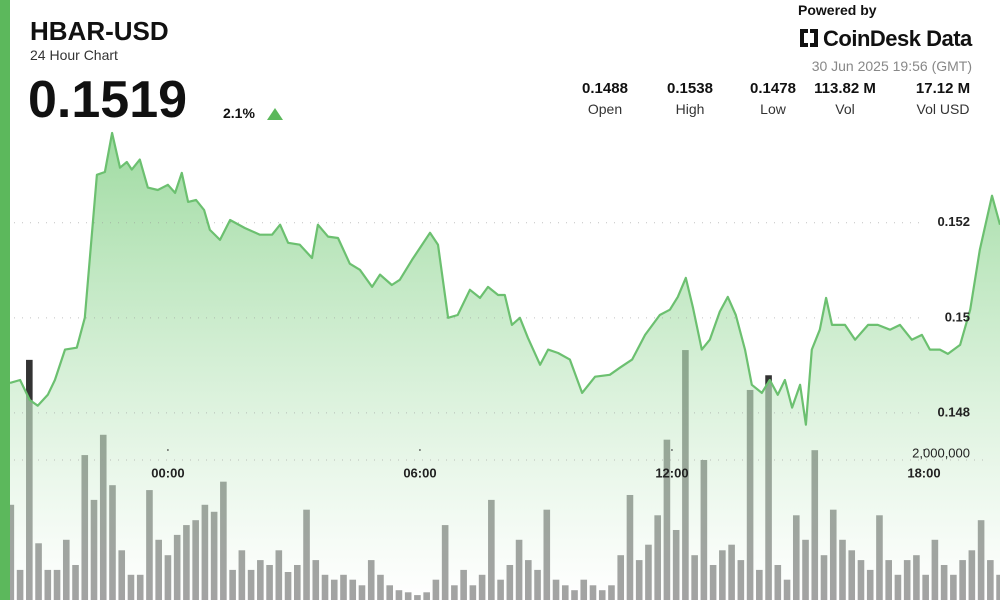 This screenshot has width=1000, height=600. What do you see at coordinates (605, 109) in the screenshot?
I see `stat-label: Open` at bounding box center [605, 109].